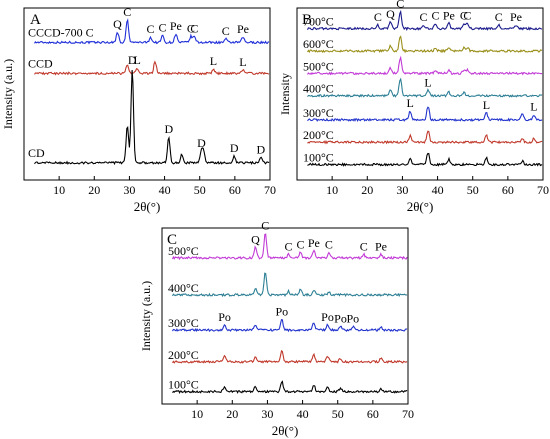 This screenshot has width=550, height=439. Describe the element at coordinates (8, 94) in the screenshot. I see `panel-a-ylabel: Intensity (a.u.)` at that location.